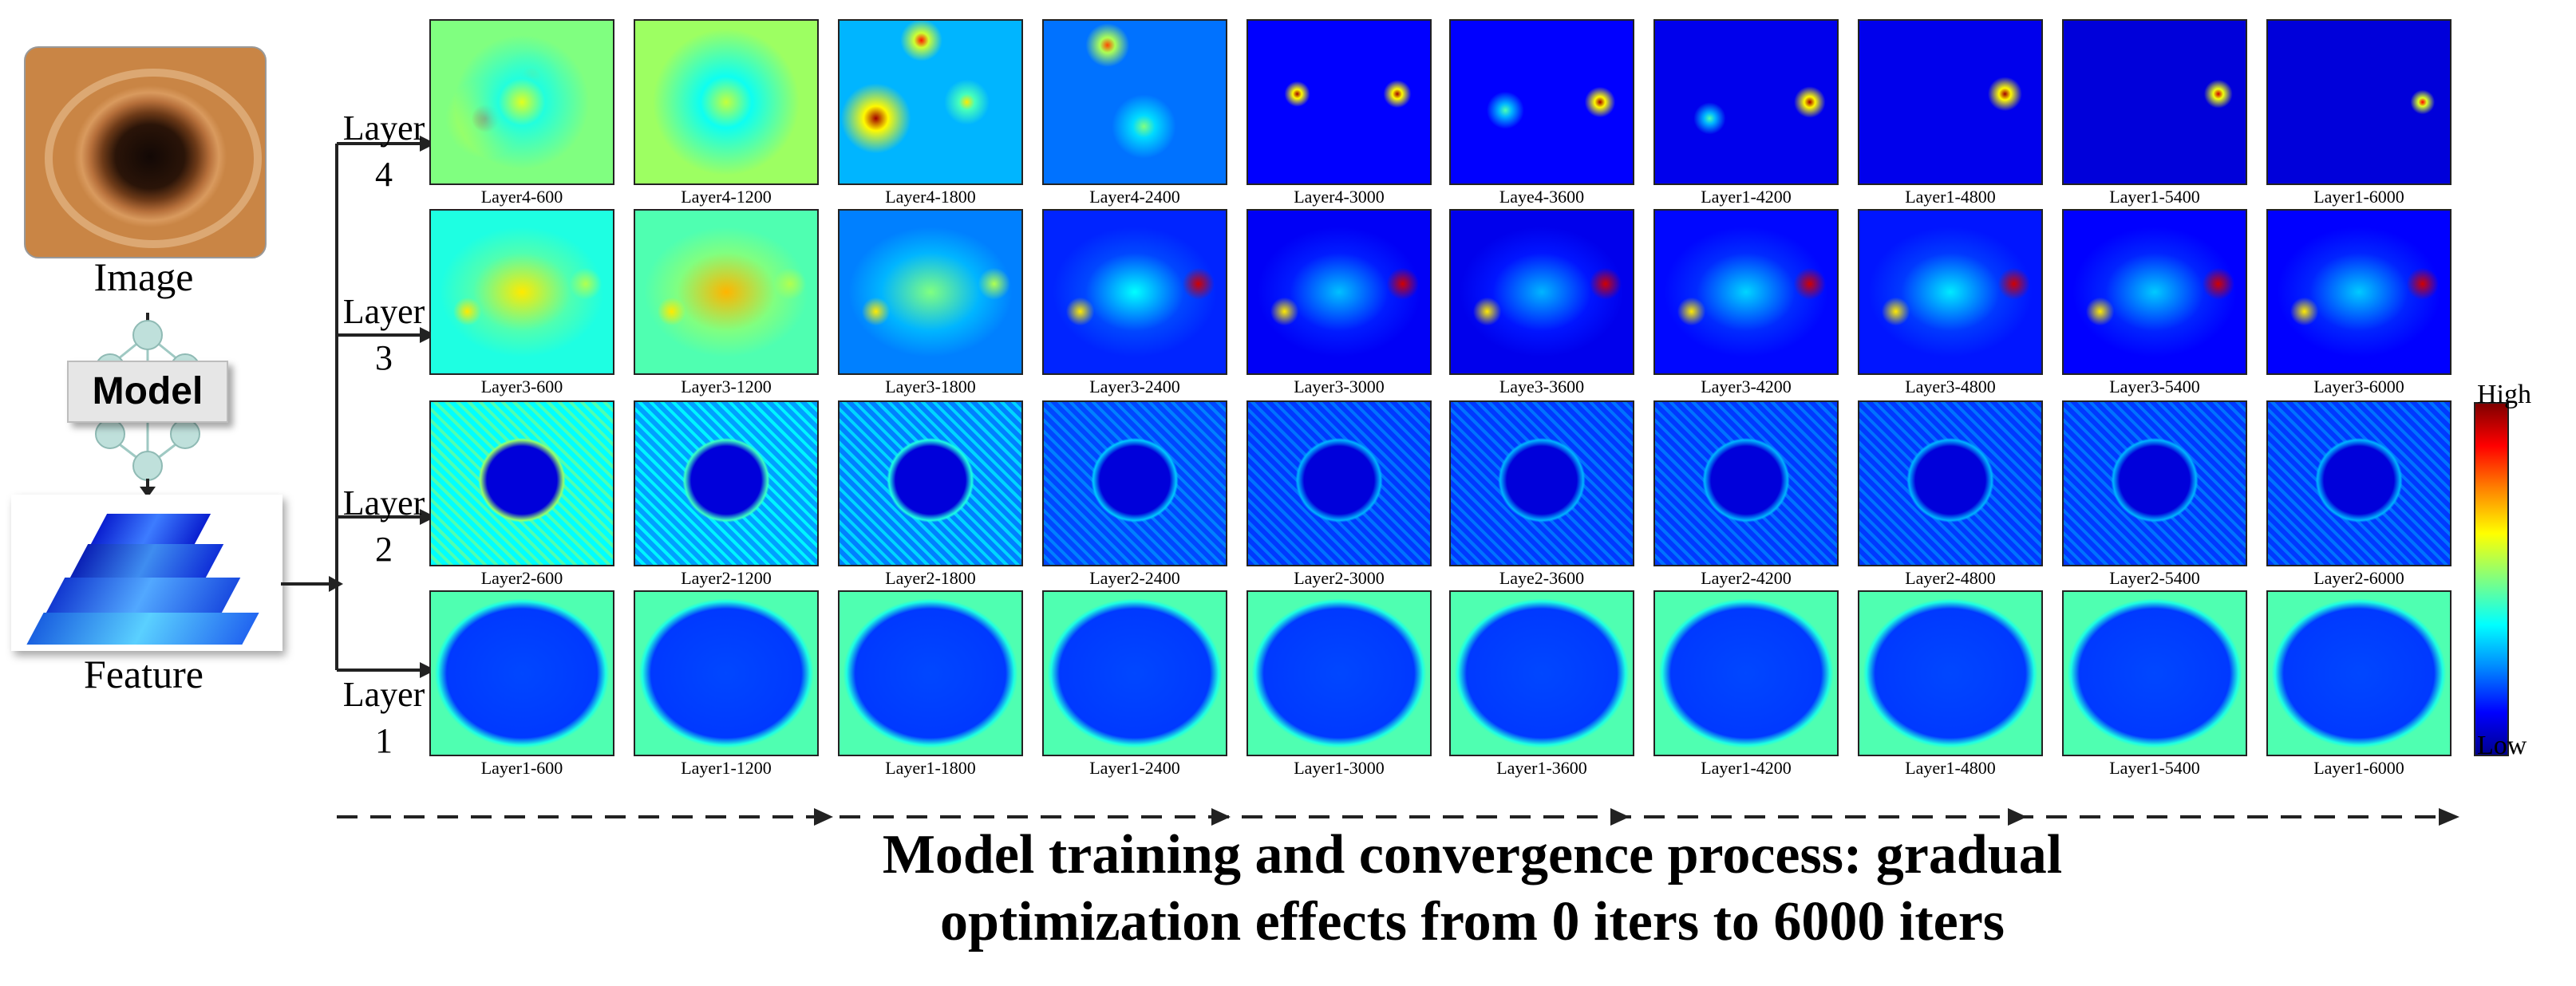 Image resolution: width=2576 pixels, height=986 pixels. Describe the element at coordinates (2154, 386) in the screenshot. I see `tile-caption: Layer3-5400` at that location.